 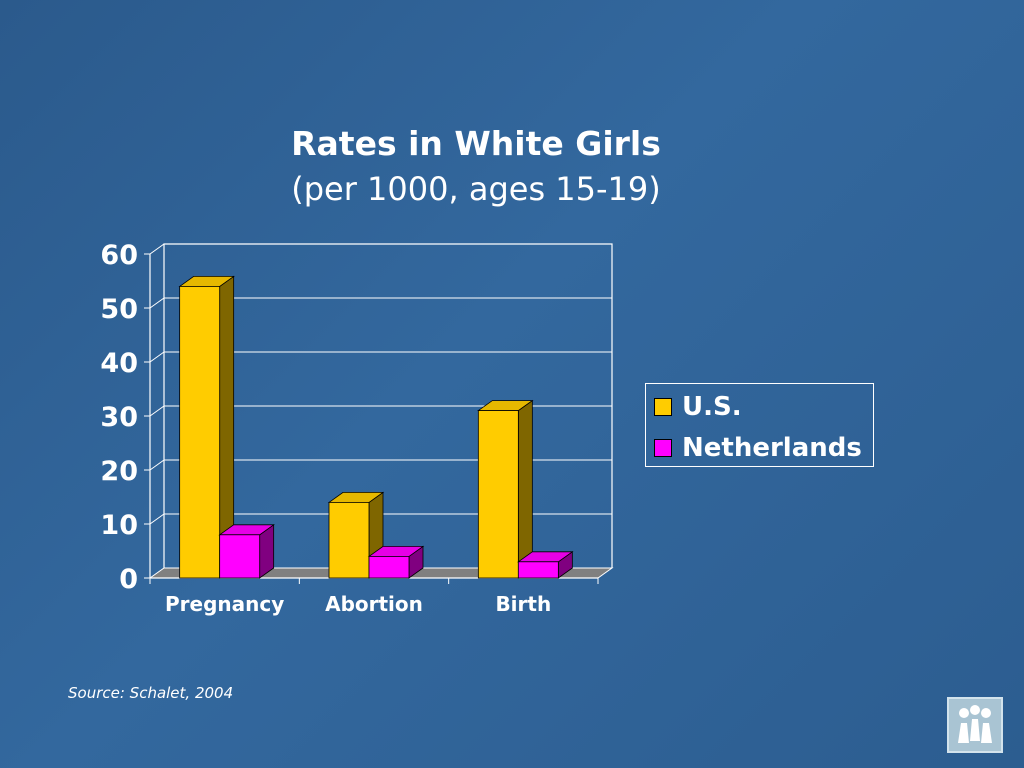 What do you see at coordinates (476, 189) in the screenshot?
I see `chart-subtitle: (per 1000, ages 15-19)` at bounding box center [476, 189].